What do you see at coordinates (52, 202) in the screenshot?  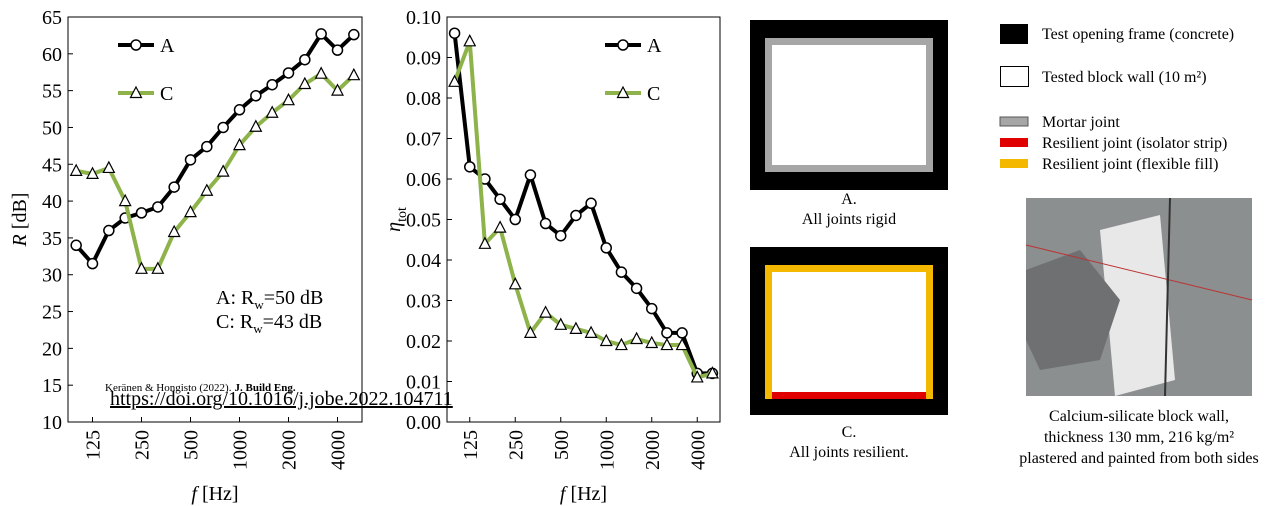 I see `y-tick-label: 40` at bounding box center [52, 202].